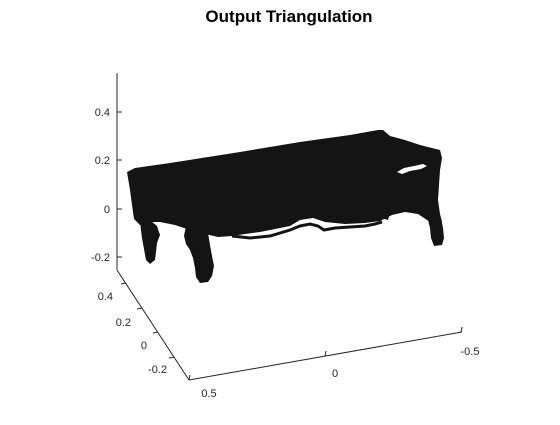  Describe the element at coordinates (412, 169) in the screenshot. I see `mesh-hole` at that location.